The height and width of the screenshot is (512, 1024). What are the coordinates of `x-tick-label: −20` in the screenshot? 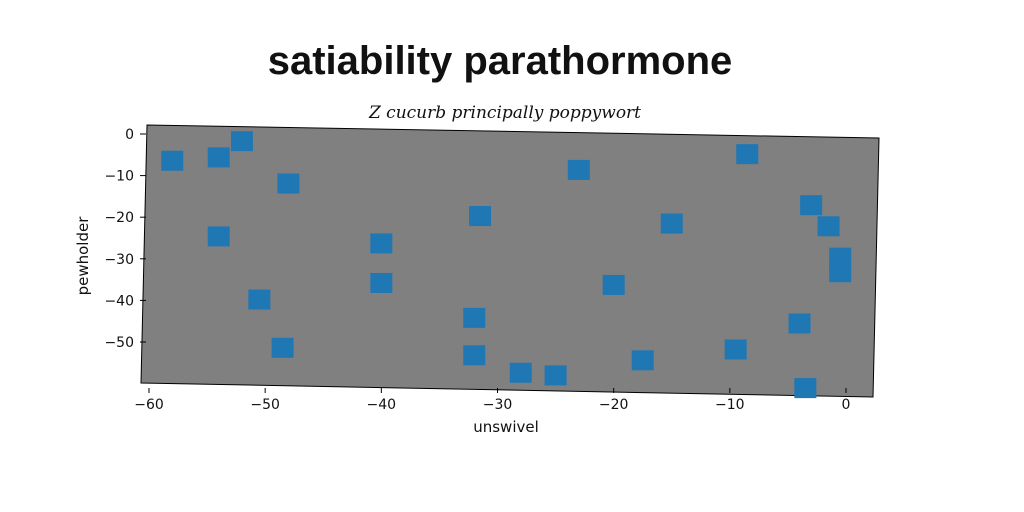 It's located at (614, 405).